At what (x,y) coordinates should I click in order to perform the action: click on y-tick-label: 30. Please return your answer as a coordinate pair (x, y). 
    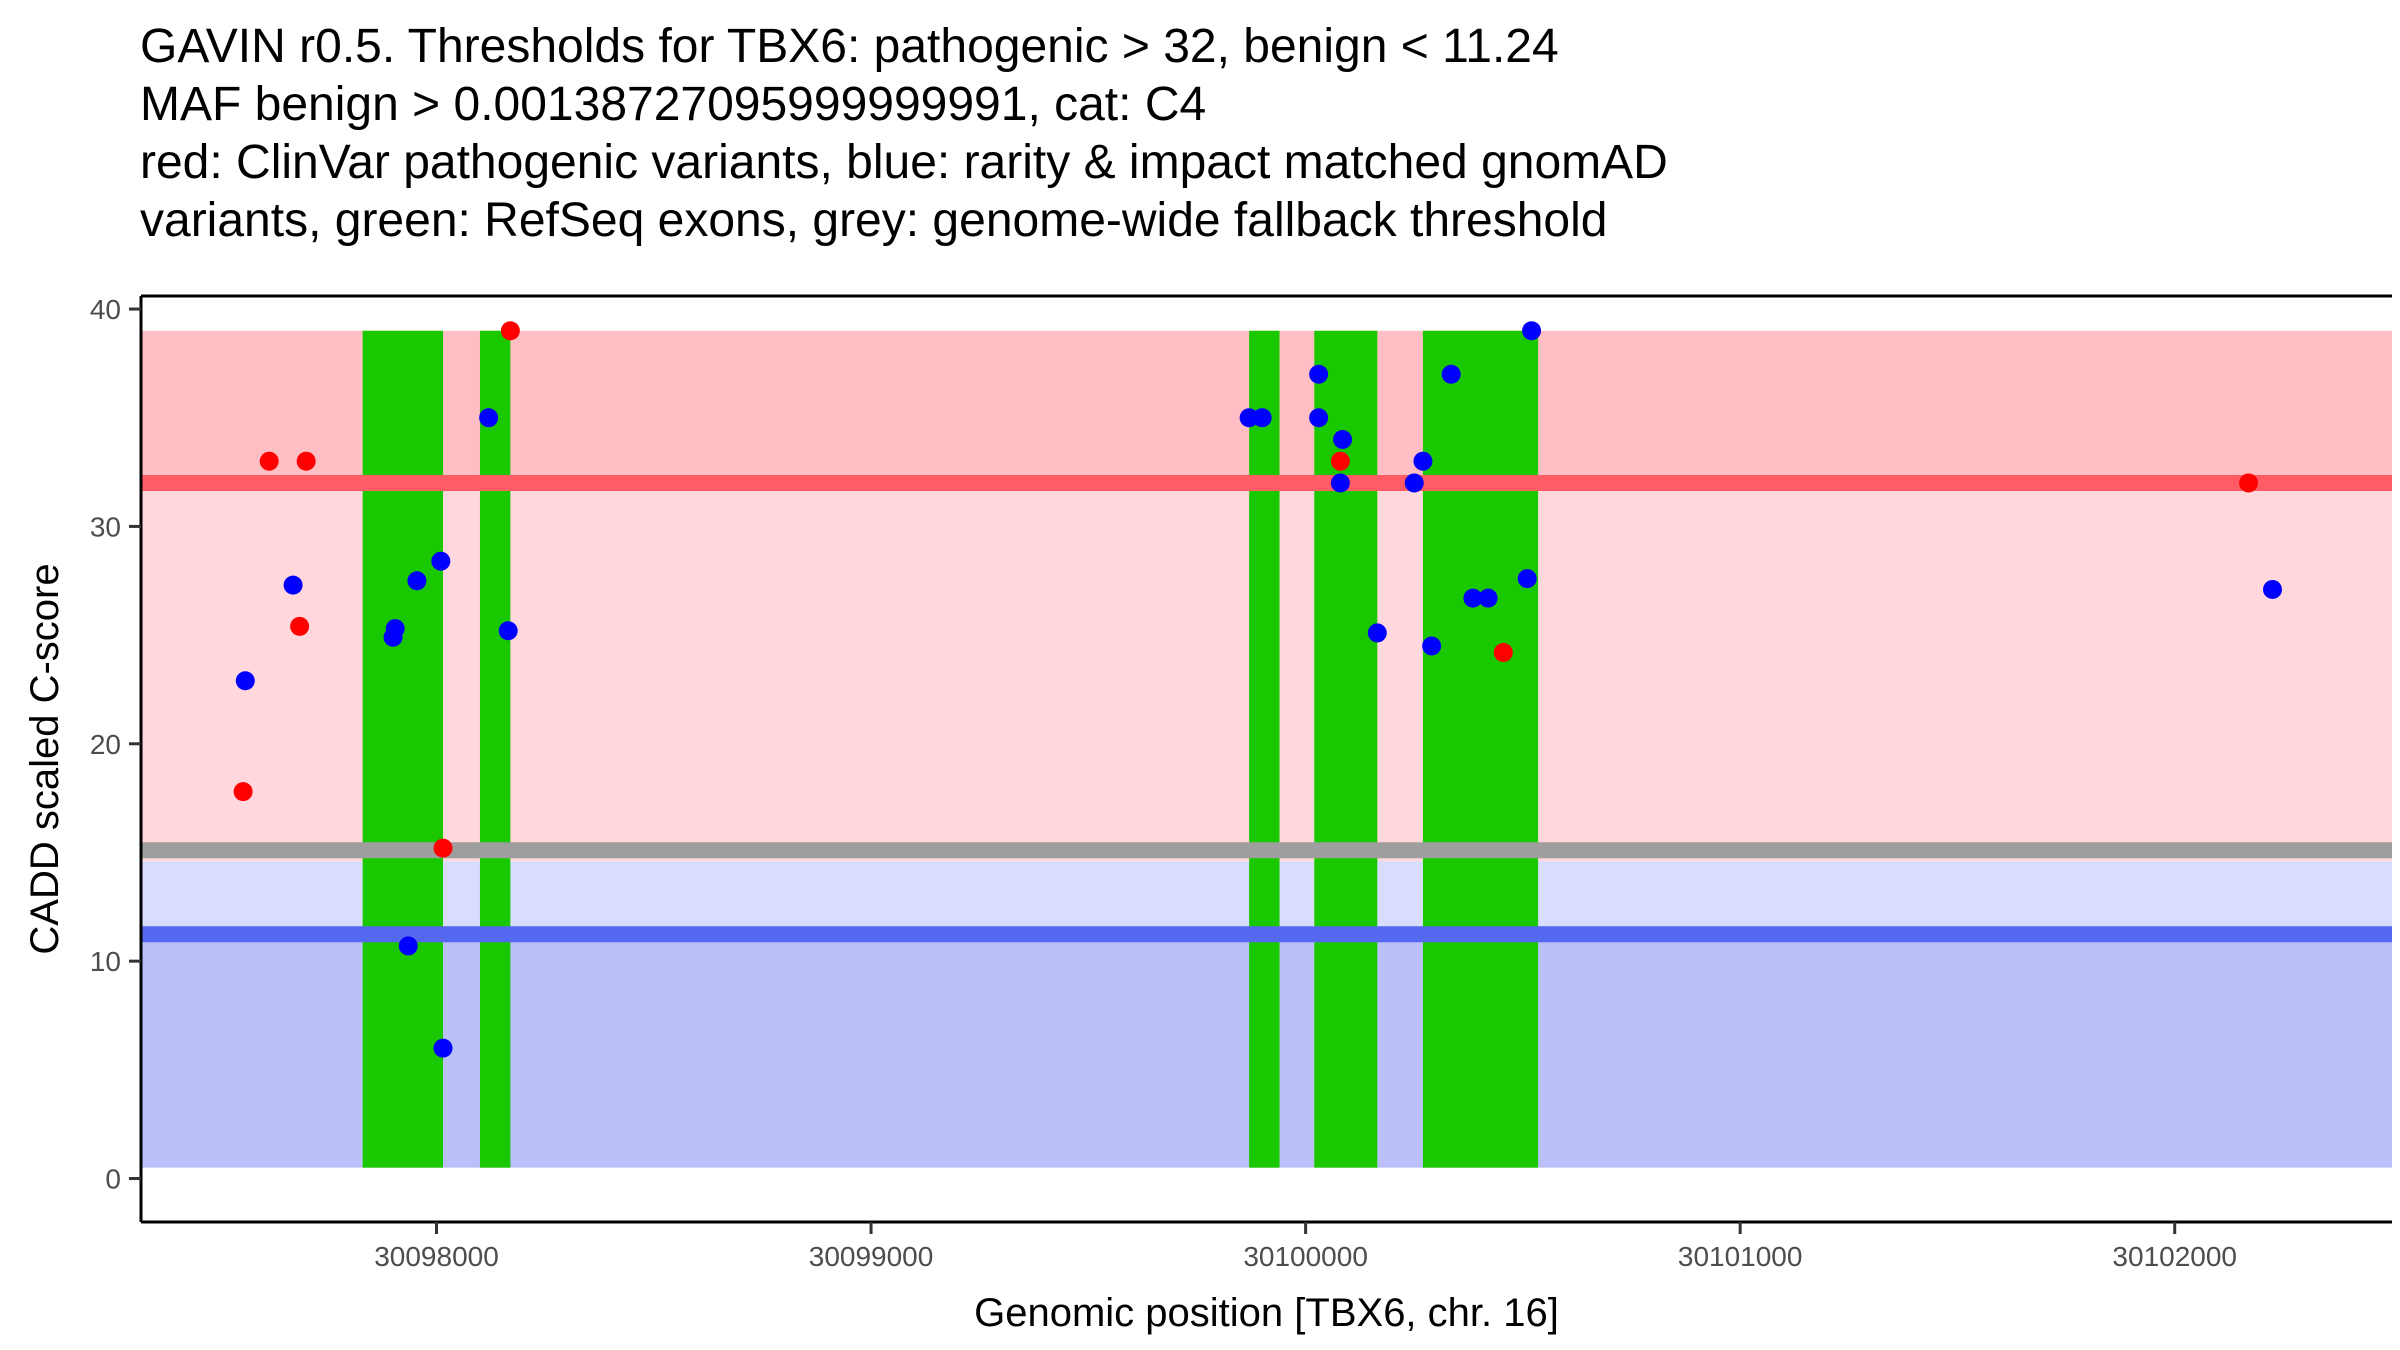
    Looking at the image, I should click on (105, 526).